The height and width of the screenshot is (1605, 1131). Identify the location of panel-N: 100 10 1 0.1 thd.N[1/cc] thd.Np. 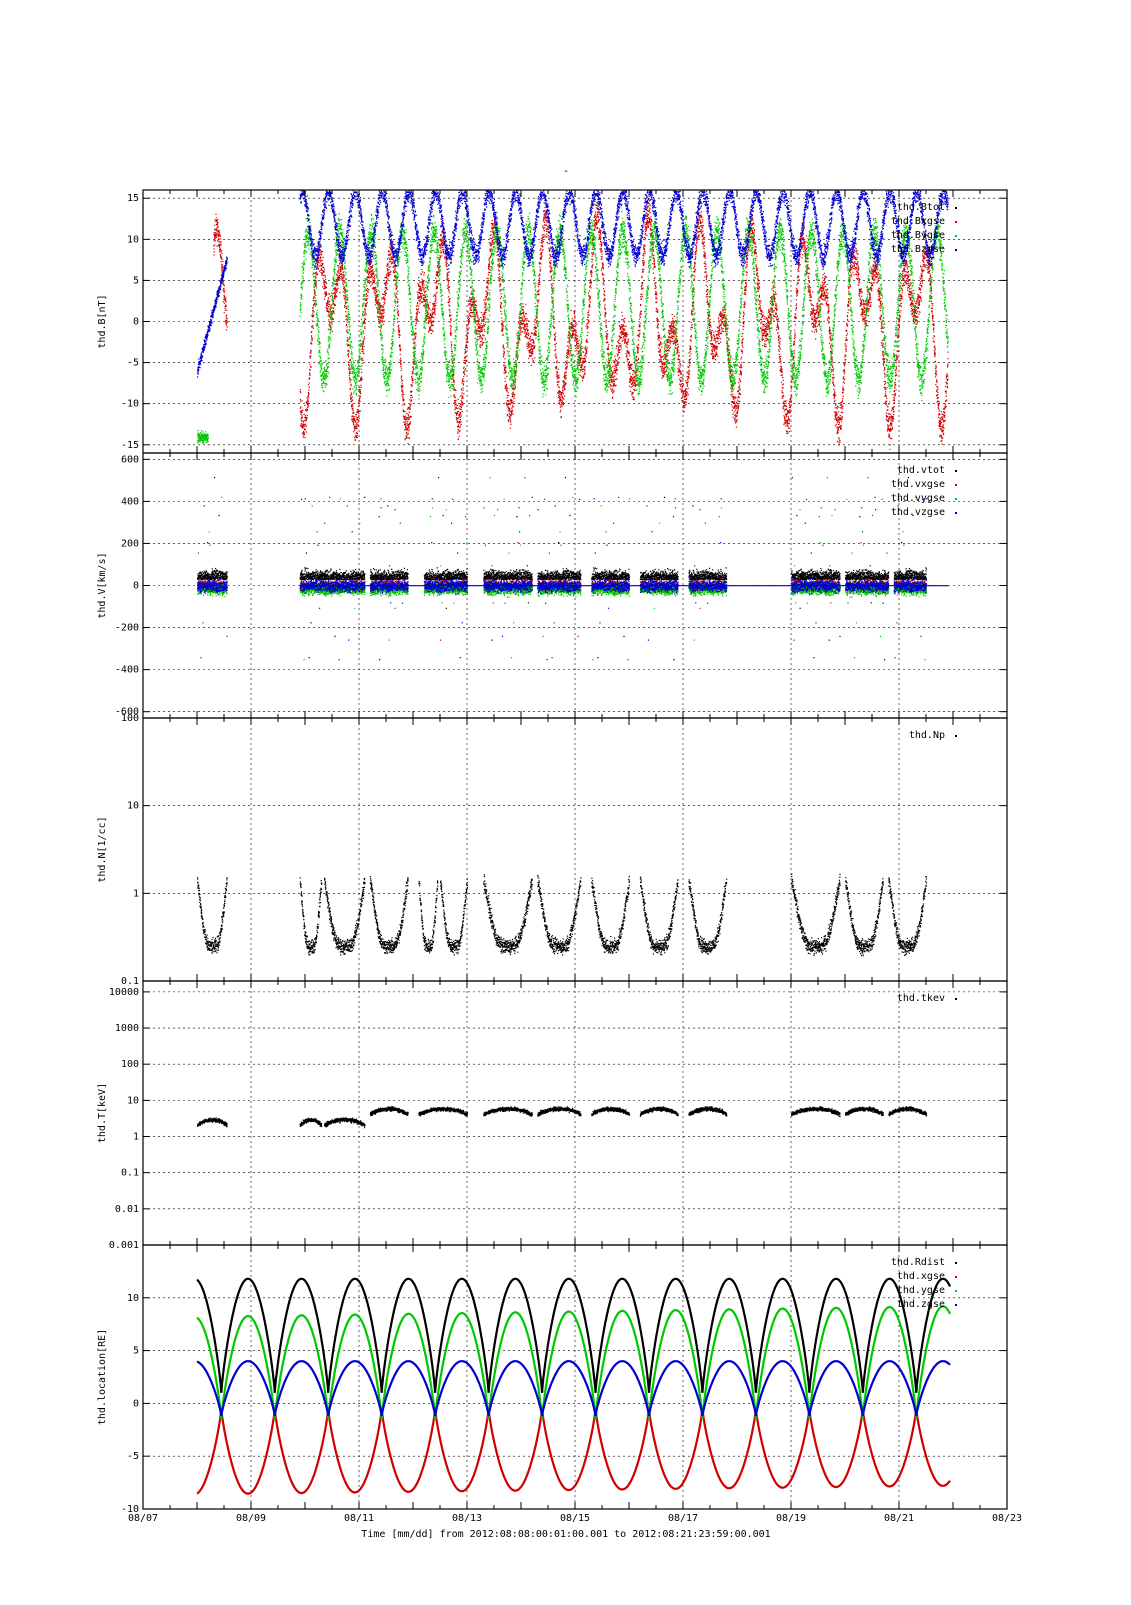
(552, 850).